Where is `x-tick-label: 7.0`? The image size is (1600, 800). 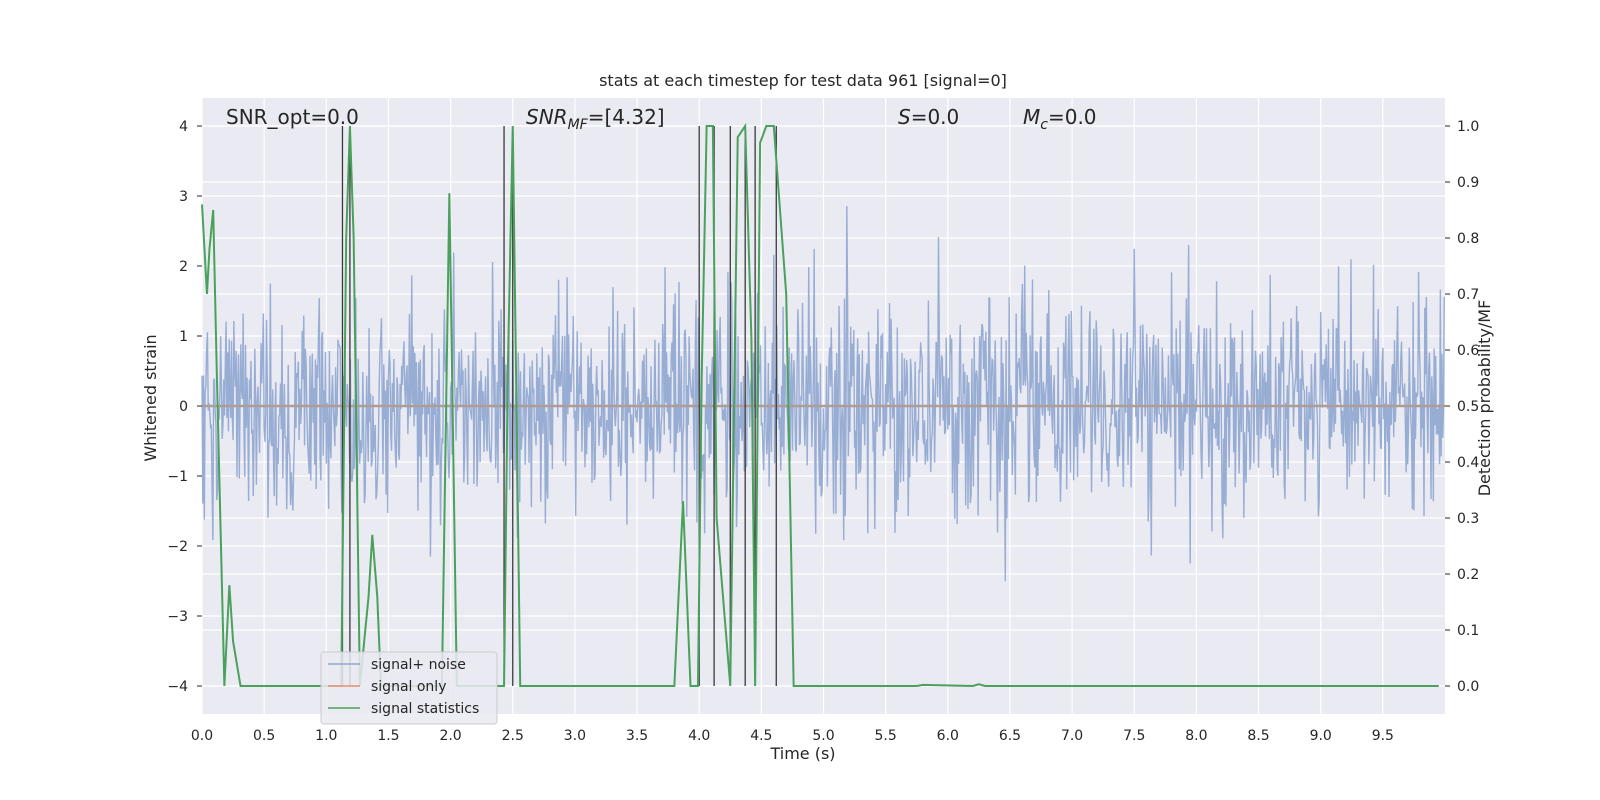 x-tick-label: 7.0 is located at coordinates (1072, 736).